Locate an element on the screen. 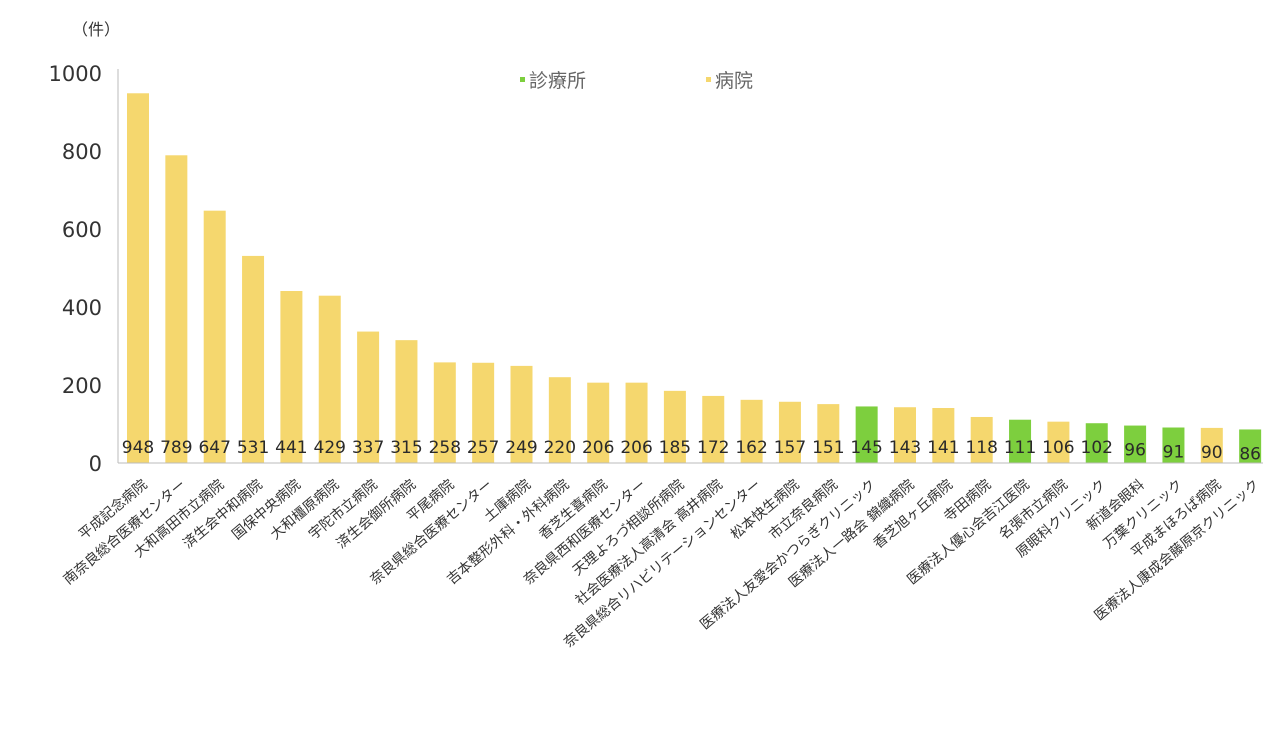 This screenshot has width=1263, height=738. y-tick-label: 800 is located at coordinates (82, 152).